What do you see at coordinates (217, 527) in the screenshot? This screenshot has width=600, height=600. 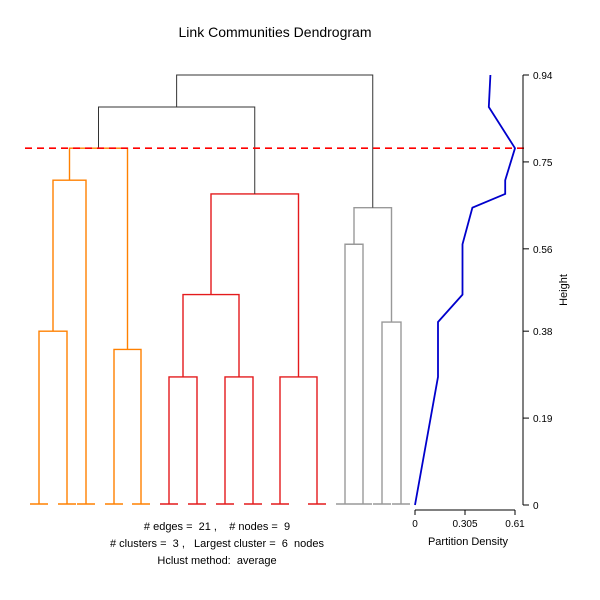 I see `info-edges-nodes: # edges = 21 , # nodes = 9` at bounding box center [217, 527].